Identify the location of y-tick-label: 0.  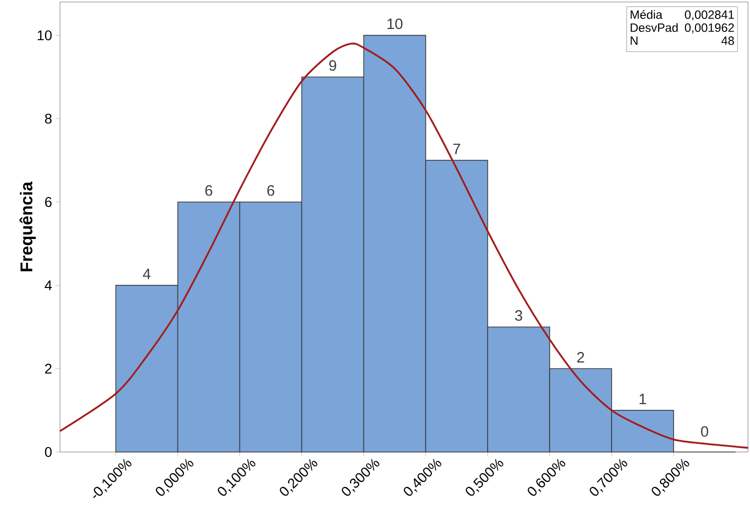
(48, 452).